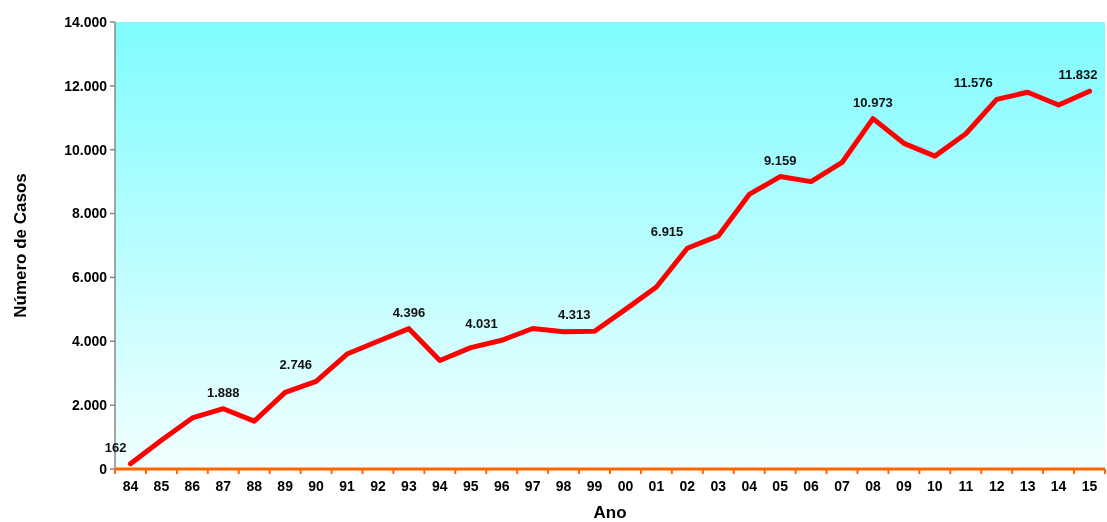 The image size is (1107, 522). I want to click on x-tick-label: 02, so click(687, 486).